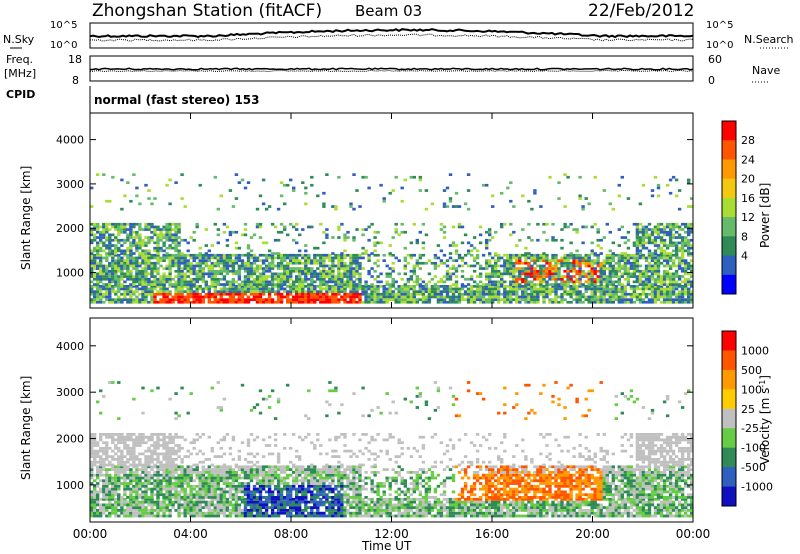 The width and height of the screenshot is (800, 554). Describe the element at coordinates (729, 169) in the screenshot. I see `colorbar-swatch` at that location.